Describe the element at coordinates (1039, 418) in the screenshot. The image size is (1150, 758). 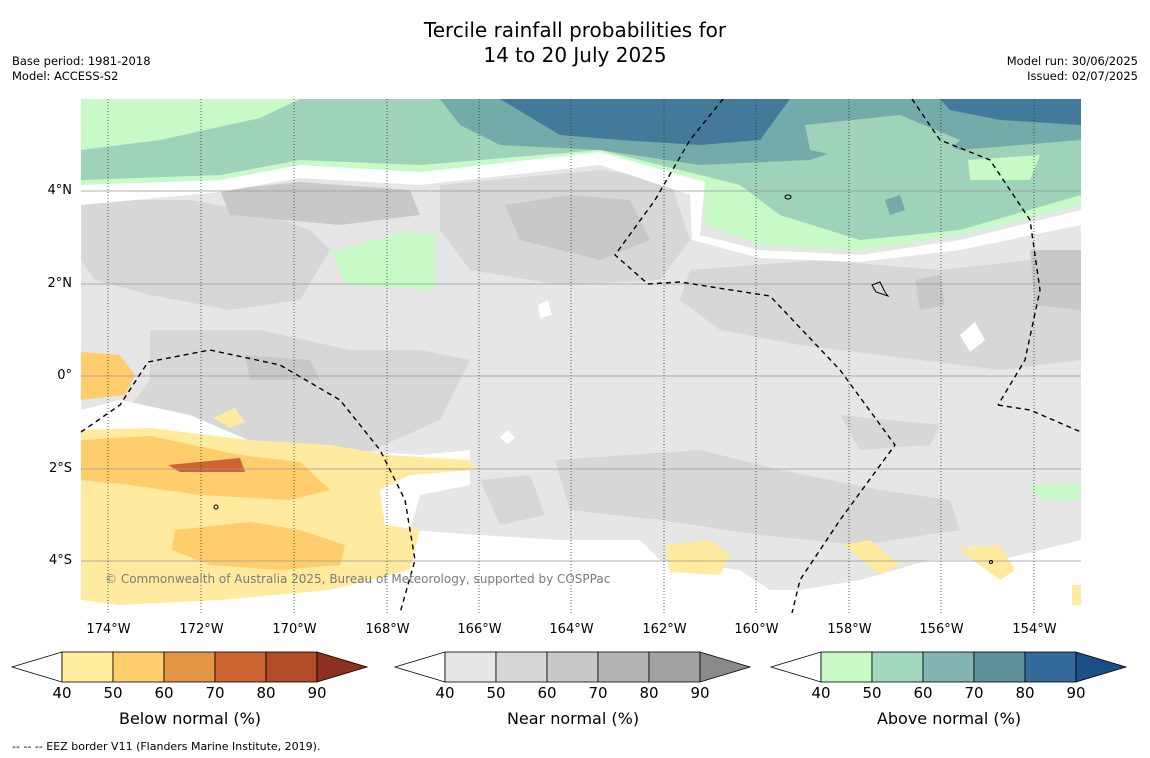
I see `eez-border-east-south` at that location.